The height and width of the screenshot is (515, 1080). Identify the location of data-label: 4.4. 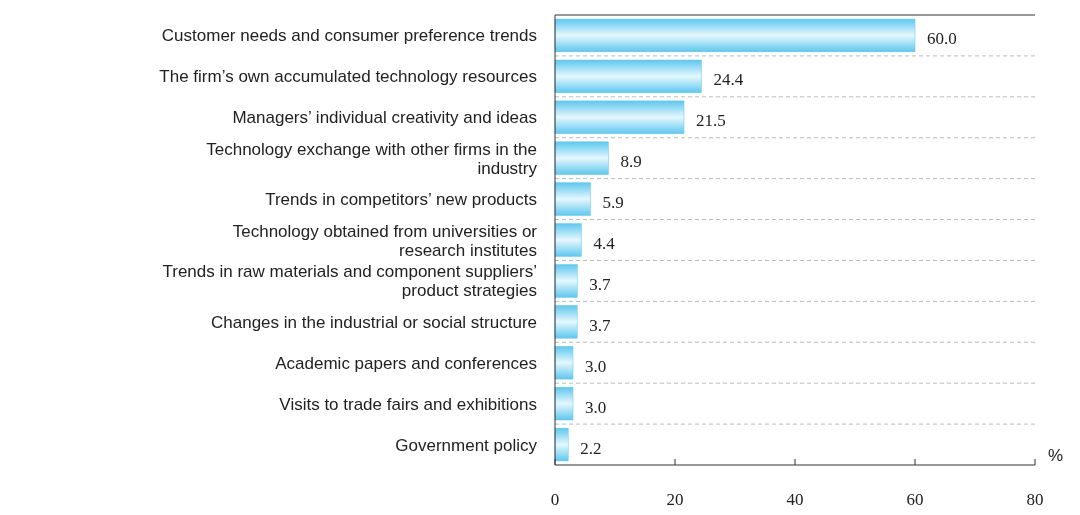
(604, 243).